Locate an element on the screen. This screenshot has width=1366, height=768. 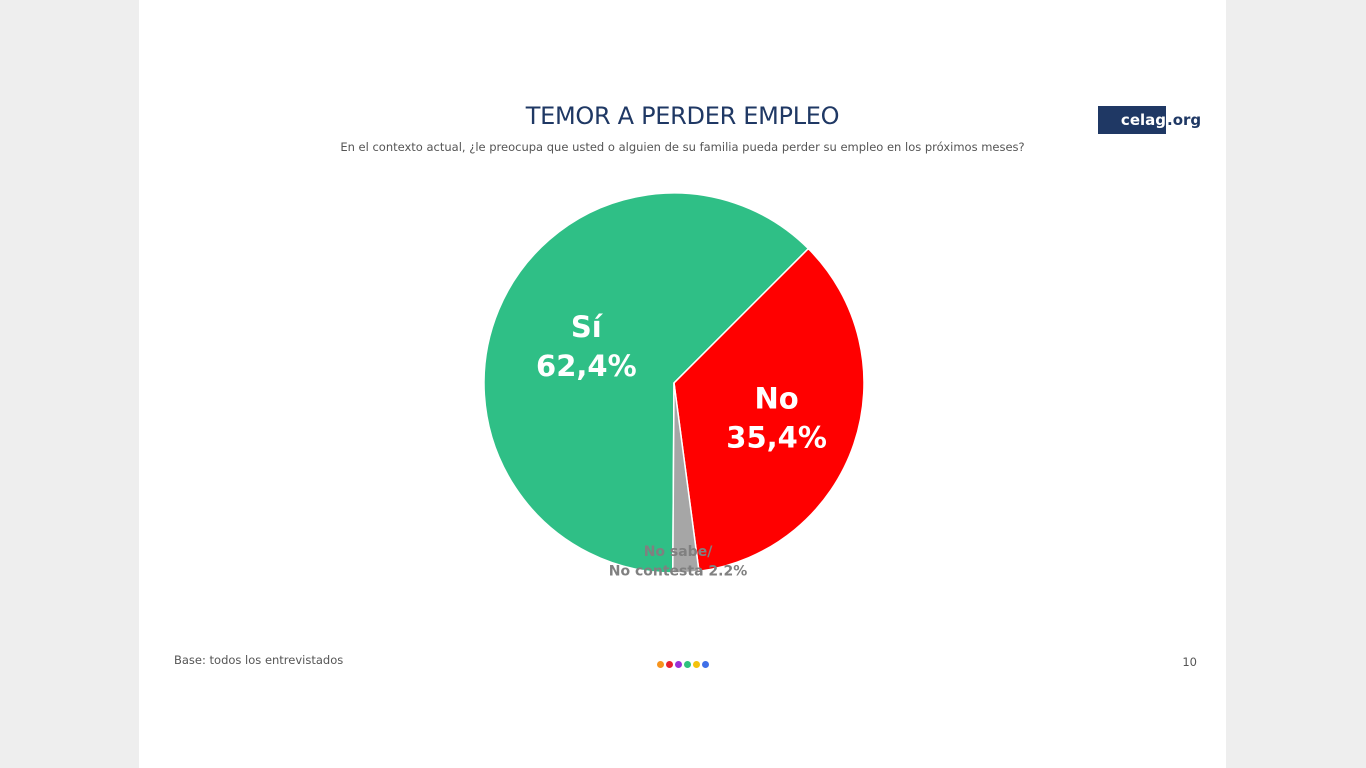
page-number: 10 is located at coordinates (1189, 662).